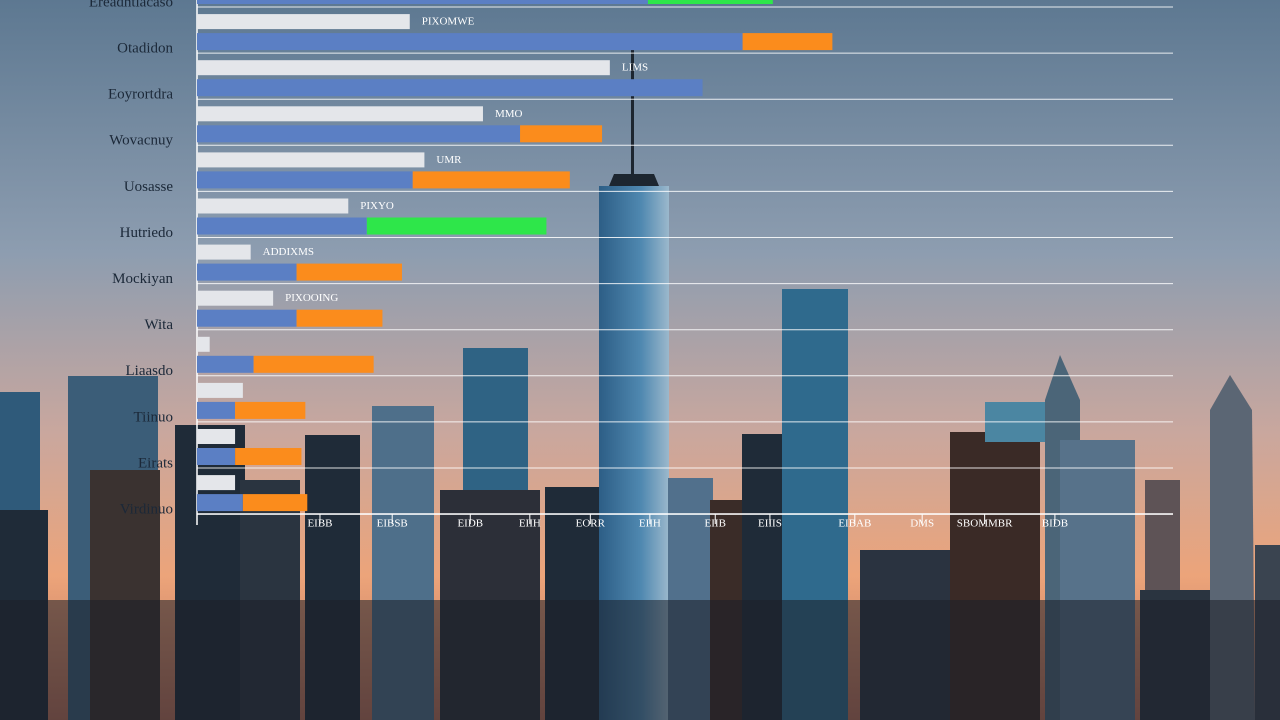 The height and width of the screenshot is (720, 1280). What do you see at coordinates (155, 463) in the screenshot?
I see `category-label: Eirats` at bounding box center [155, 463].